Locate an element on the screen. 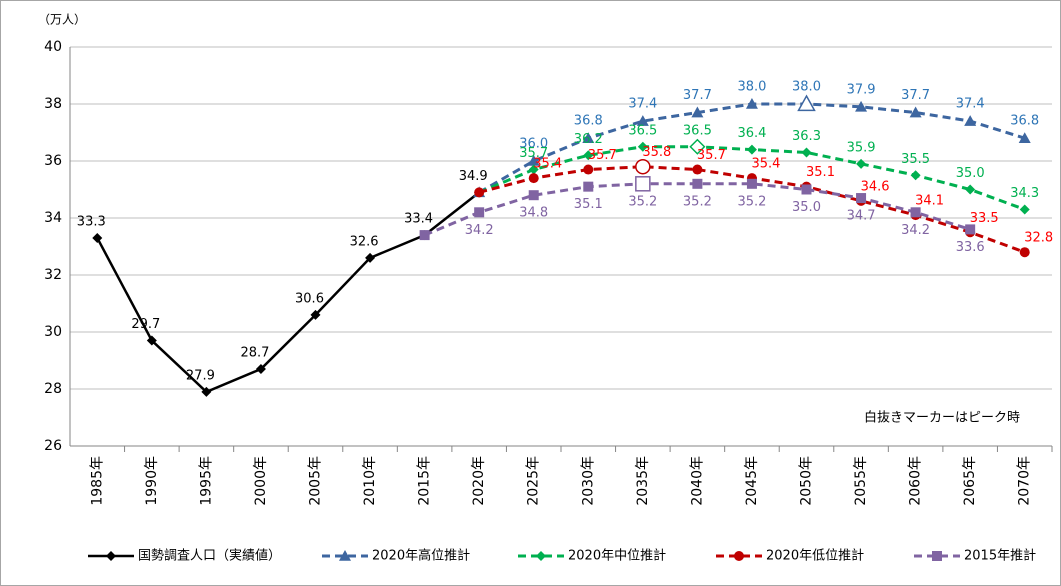 This screenshot has width=1061, height=586. x-tick-label: 2055年 is located at coordinates (861, 481).